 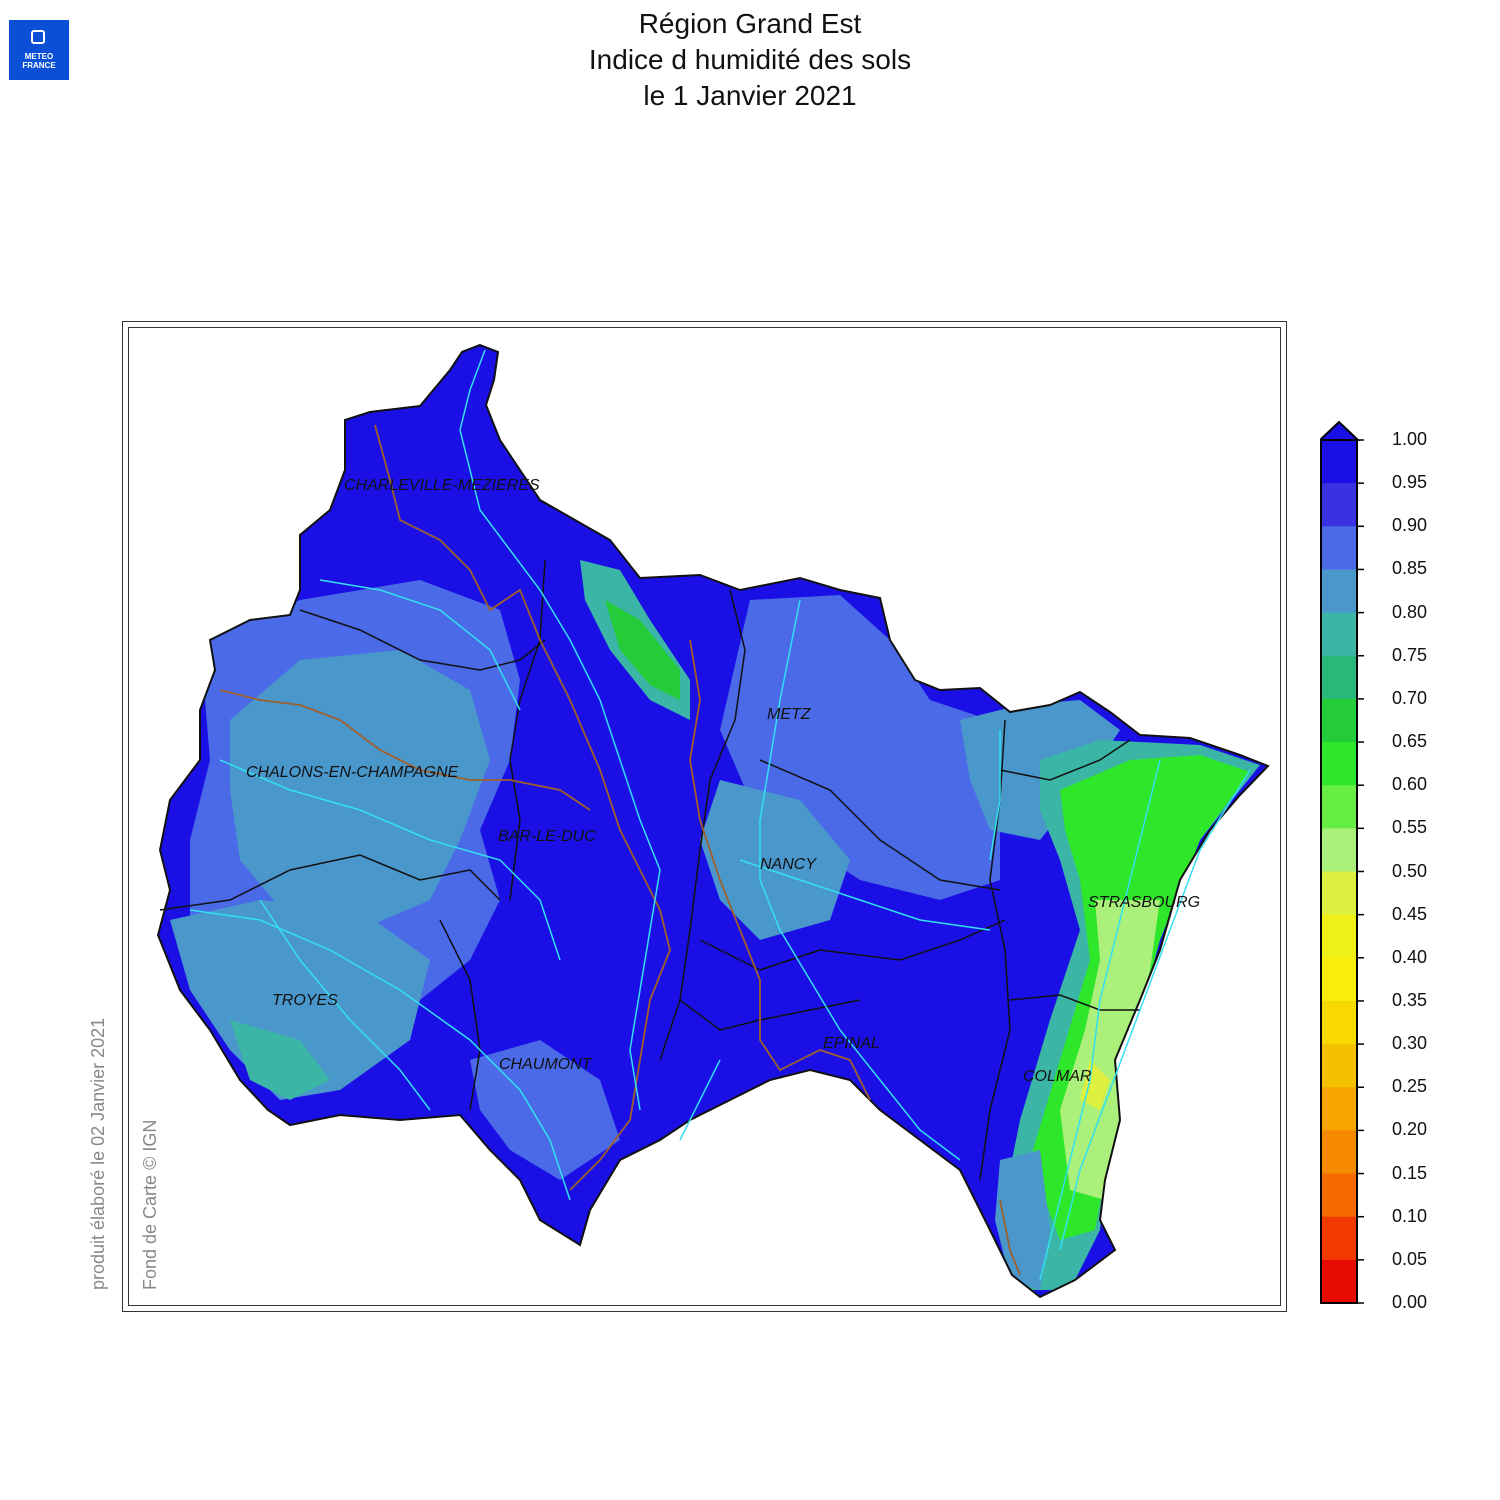 What do you see at coordinates (1410, 611) in the screenshot?
I see `legend-tick-label: 0.80` at bounding box center [1410, 611].